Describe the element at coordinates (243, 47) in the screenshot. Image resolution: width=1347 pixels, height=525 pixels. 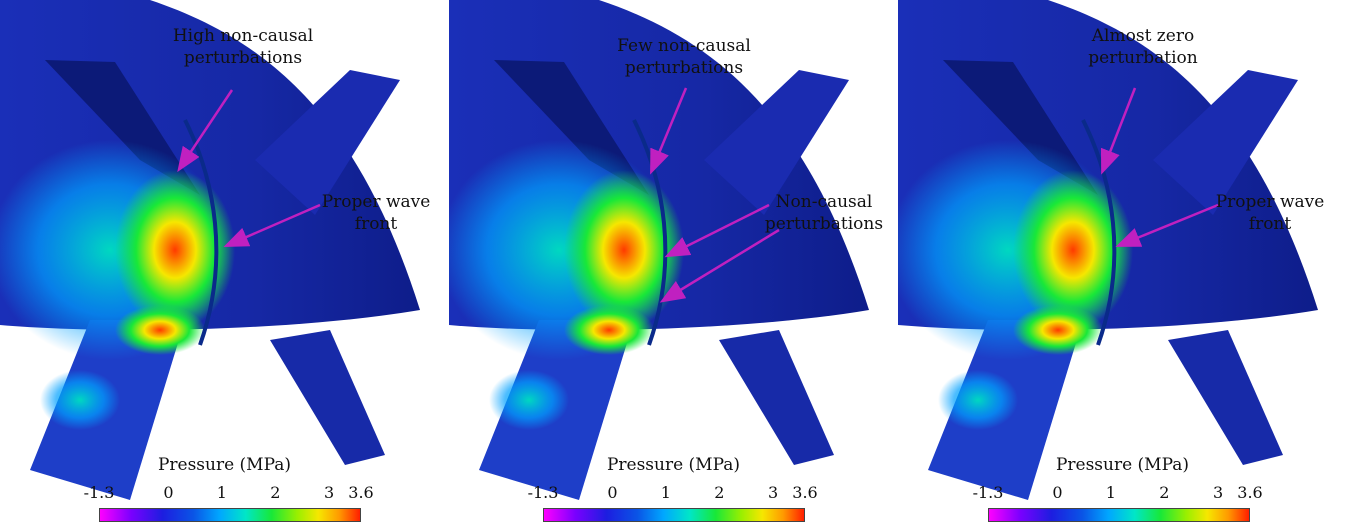
I see `annotation-label: High non-causal perturbations` at that location.